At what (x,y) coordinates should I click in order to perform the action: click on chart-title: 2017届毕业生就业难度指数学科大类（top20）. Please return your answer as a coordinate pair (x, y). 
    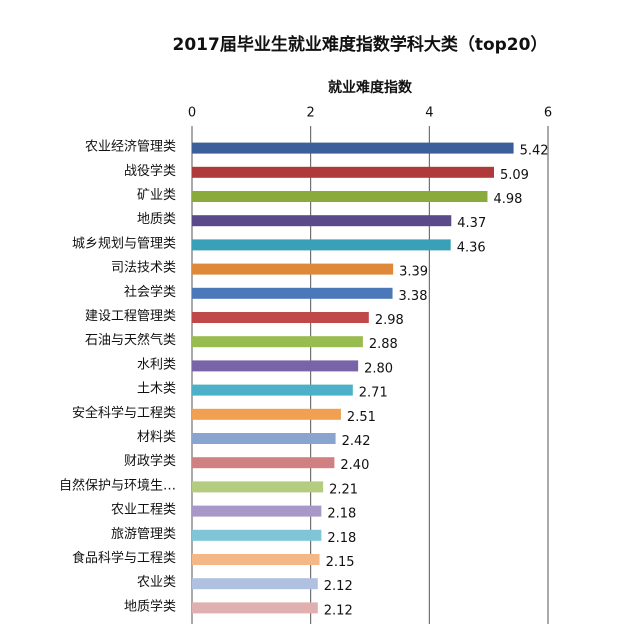
    Looking at the image, I should click on (360, 44).